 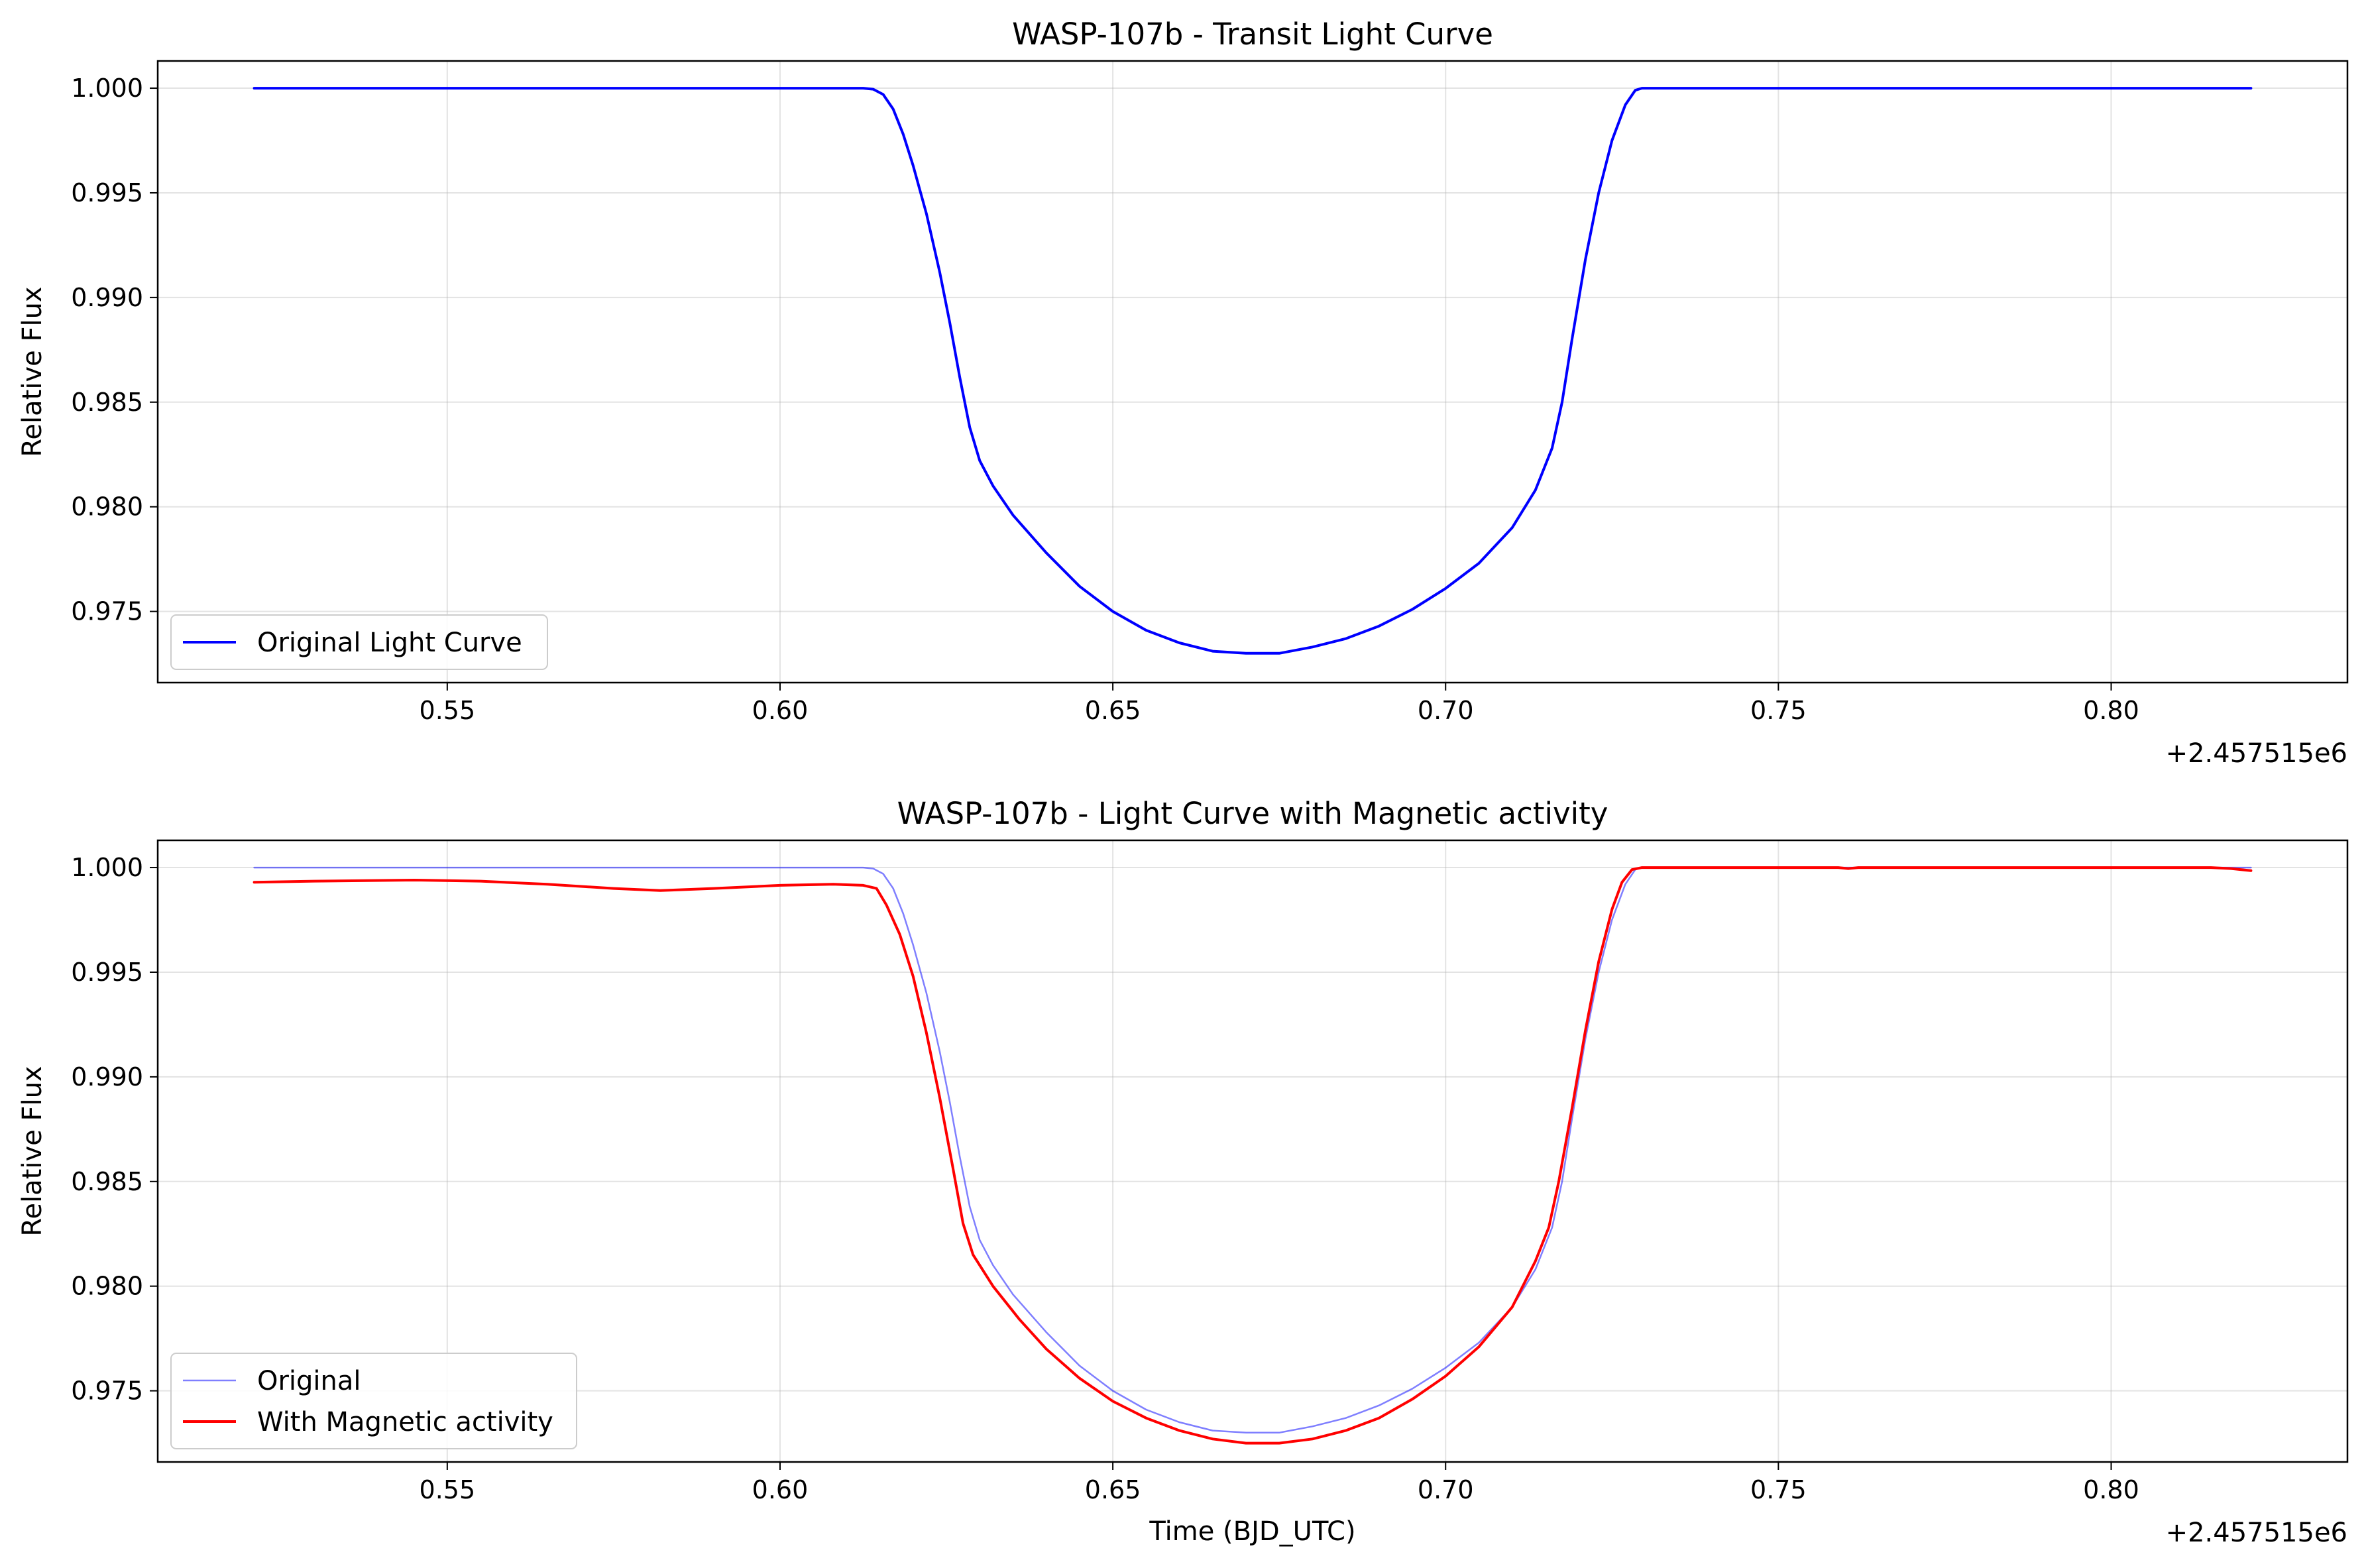 I want to click on legend-entry-label: Original Light Curve, so click(x=389, y=643).